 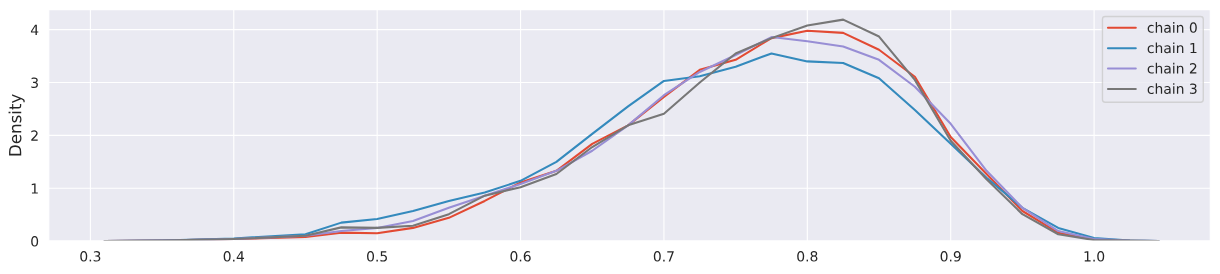 What do you see at coordinates (16, 125) in the screenshot?
I see `y-axis-title: Density` at bounding box center [16, 125].